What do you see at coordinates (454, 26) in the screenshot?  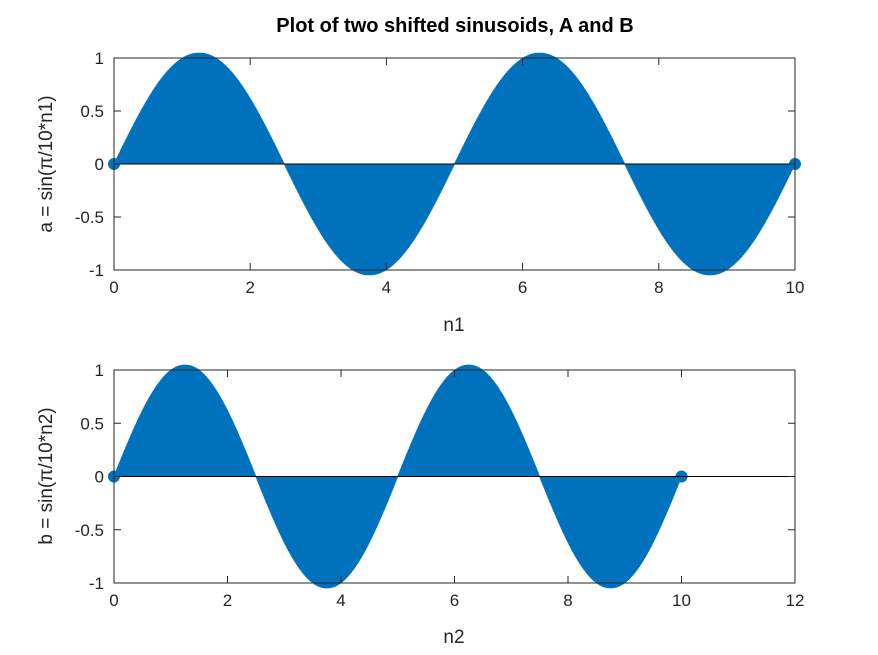 I see `figure-title: Plot of two shifted sinusoids, A and B` at bounding box center [454, 26].